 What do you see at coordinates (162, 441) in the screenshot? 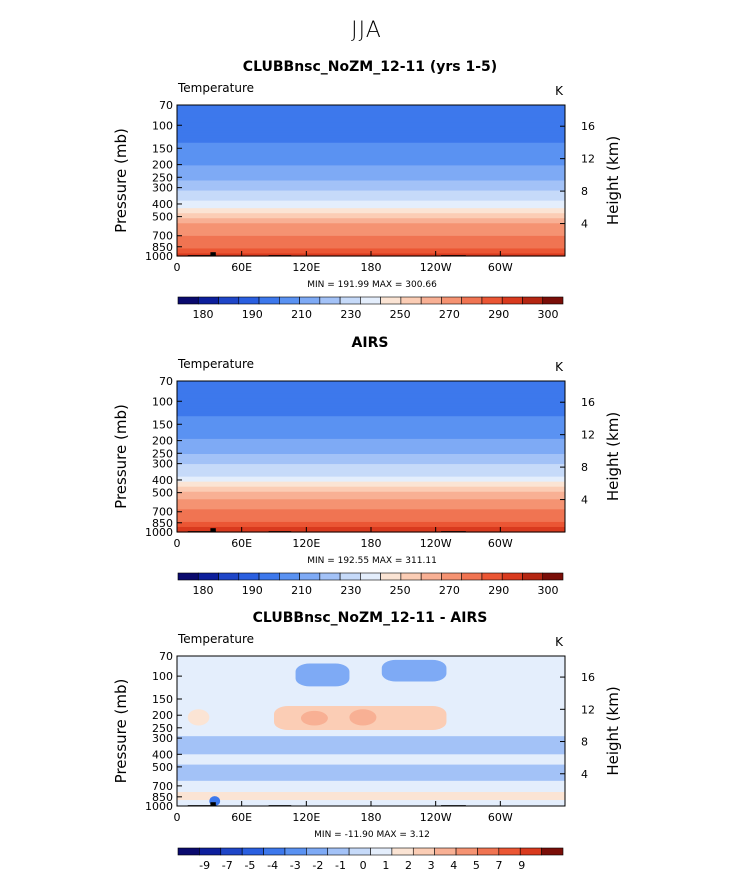
I see `y-tick-label: 200` at bounding box center [162, 441].